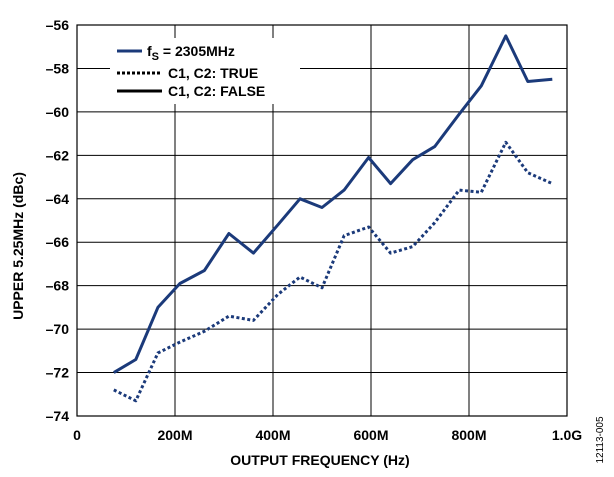  I want to click on x-tick-label: 400M, so click(272, 435).